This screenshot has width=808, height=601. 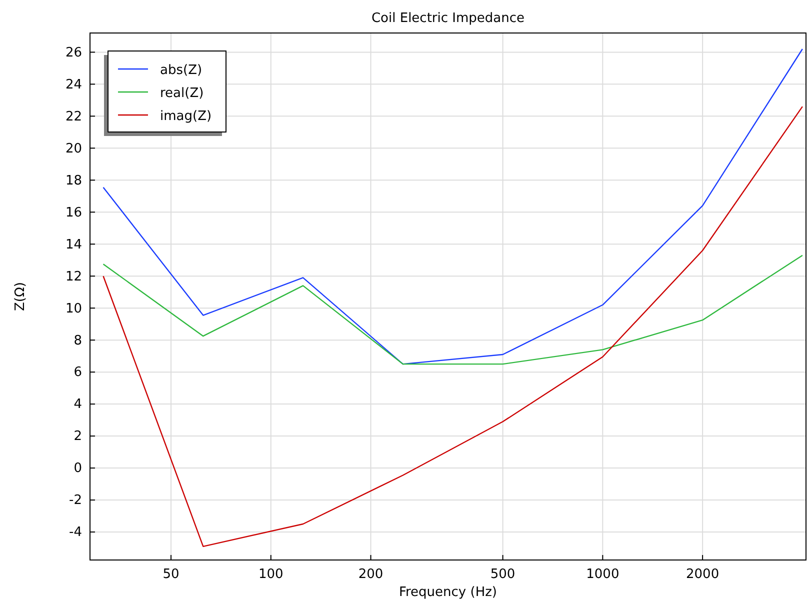 I want to click on x-tick-label: 200, so click(x=371, y=574).